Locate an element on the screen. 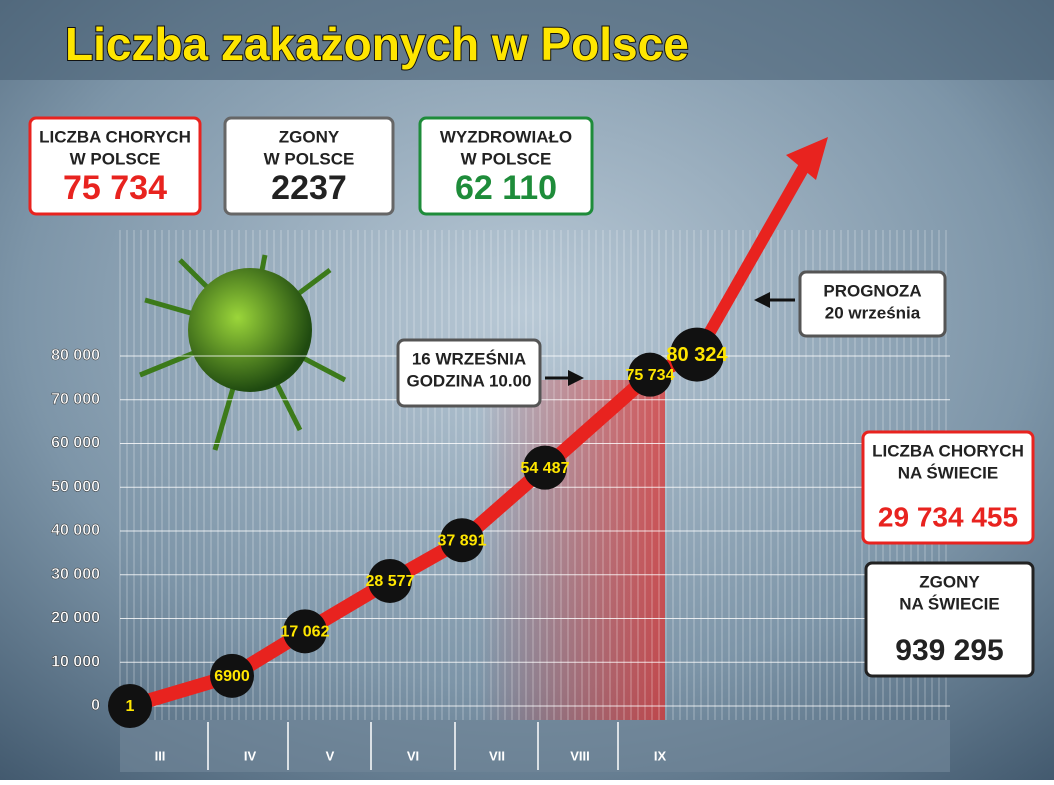  y-tick-label: 10 000 is located at coordinates (75, 661).